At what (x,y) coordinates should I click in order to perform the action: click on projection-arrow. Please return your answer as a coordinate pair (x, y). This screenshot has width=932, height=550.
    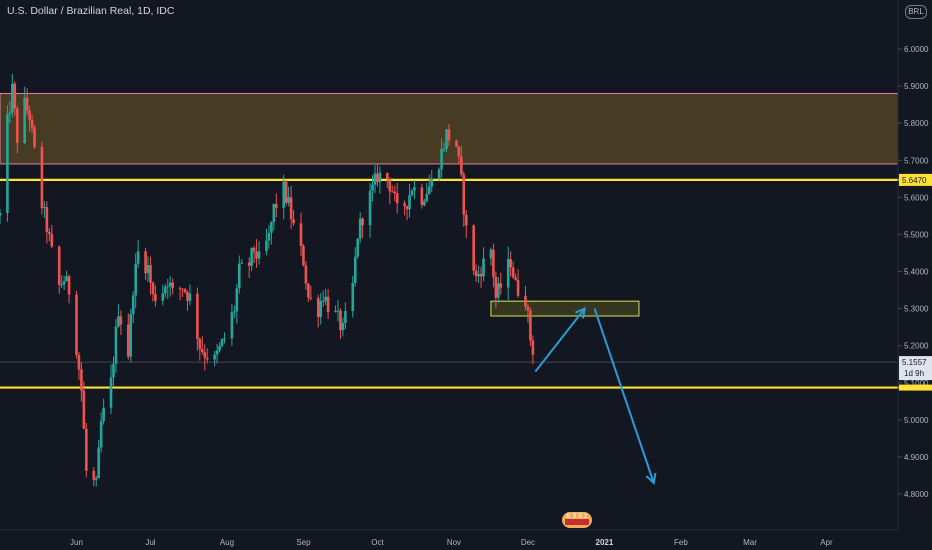
    Looking at the image, I should click on (595, 395).